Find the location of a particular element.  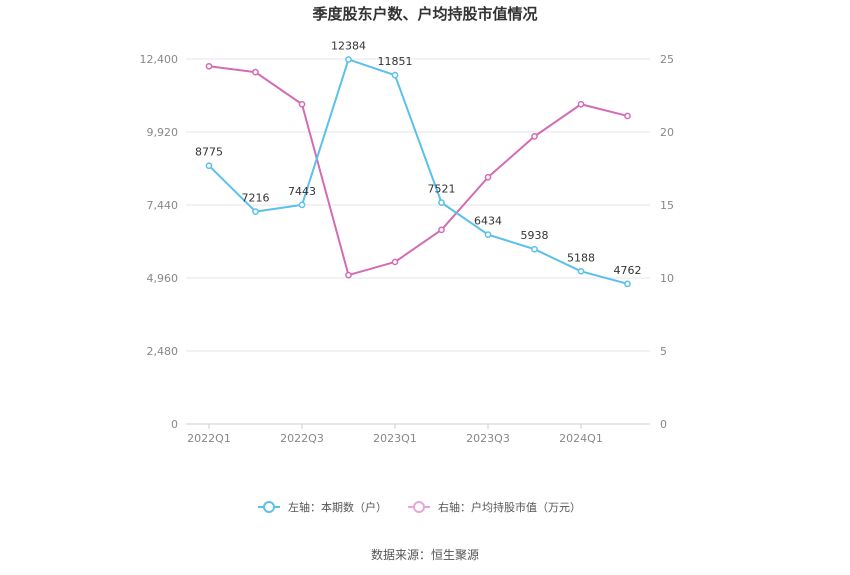

x-tick-label: 2024Q1 is located at coordinates (581, 438).